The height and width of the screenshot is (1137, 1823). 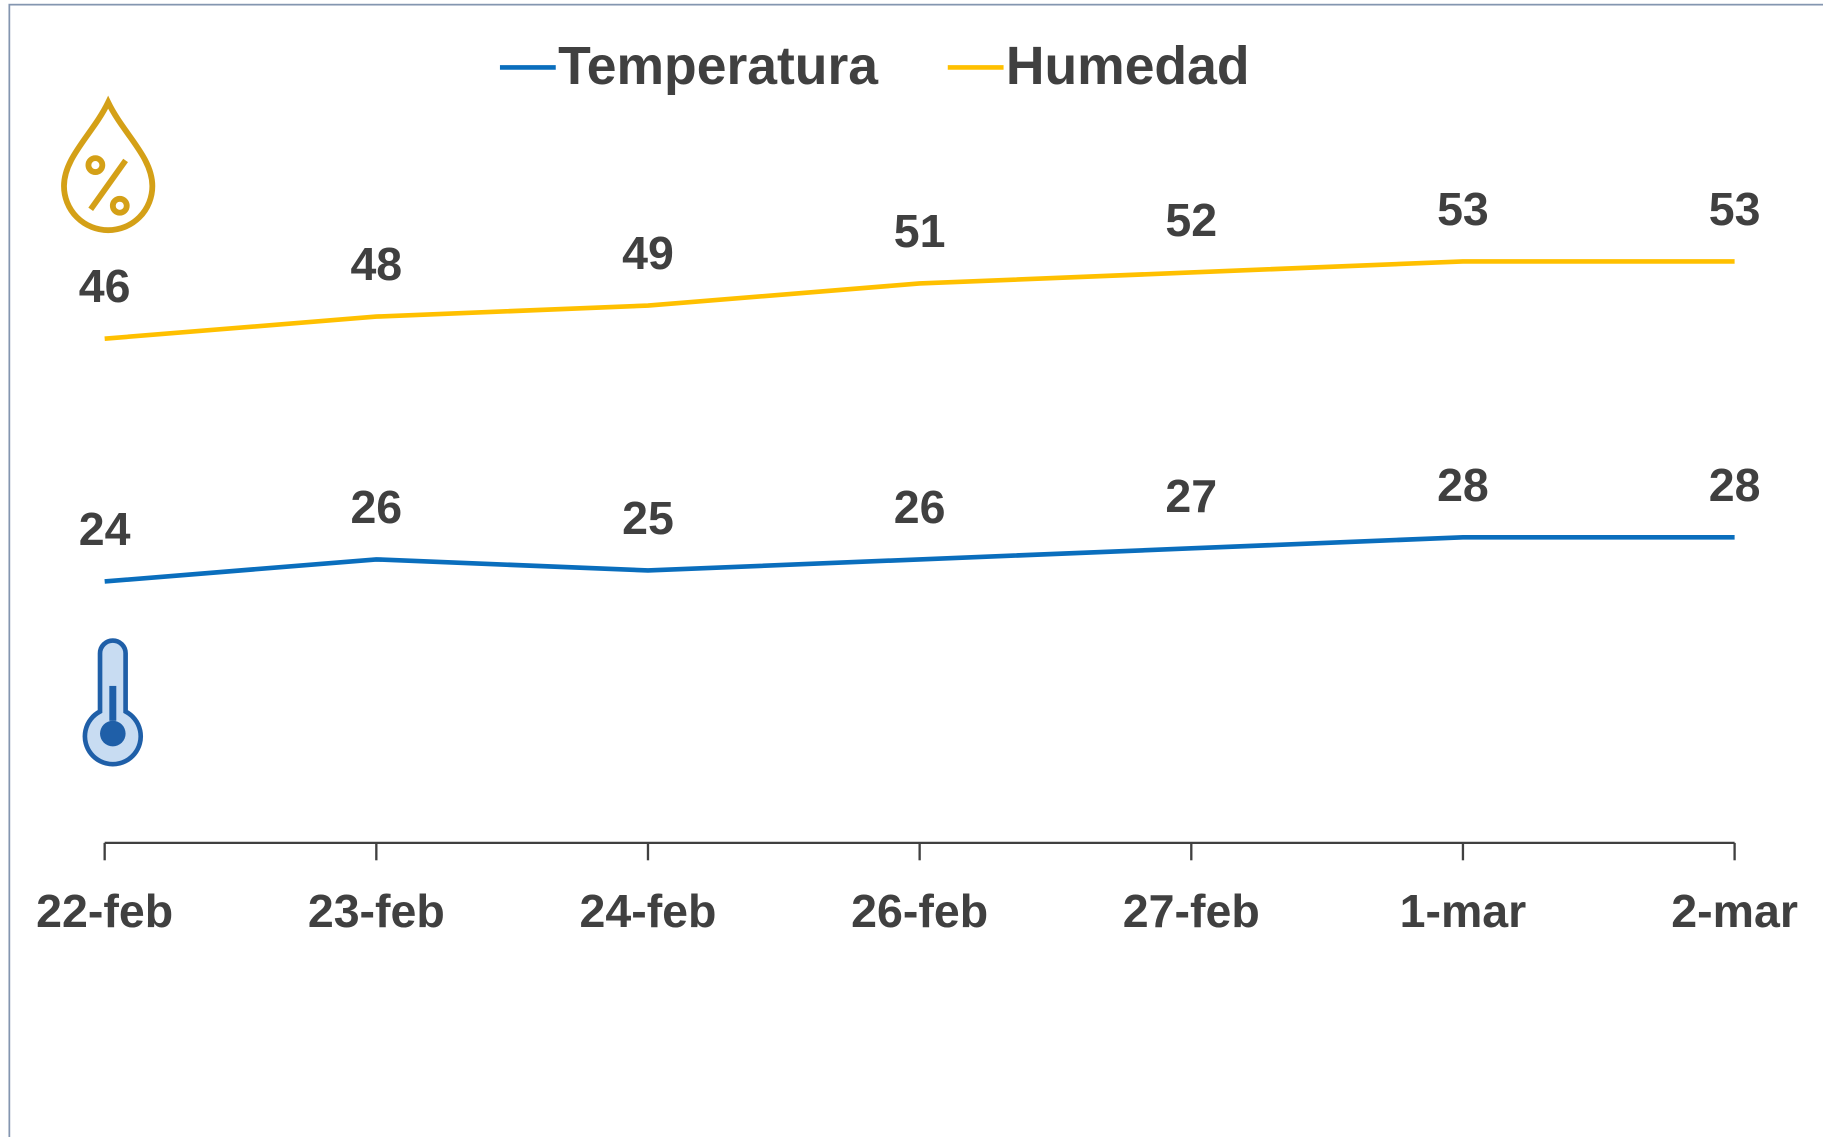 I want to click on thermometer-icon, so click(x=113, y=702).